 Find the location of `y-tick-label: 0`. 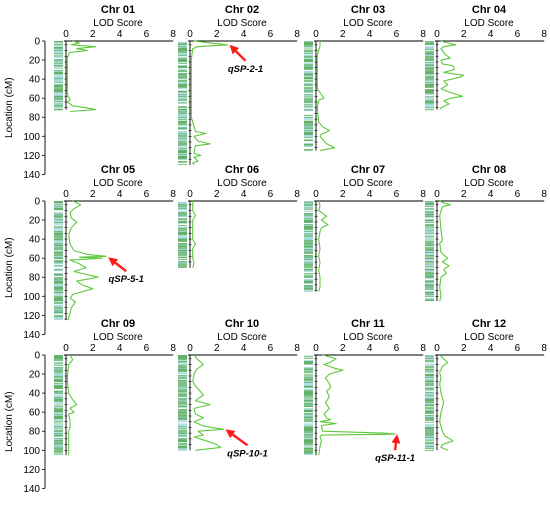

y-tick-label: 0 is located at coordinates (37, 202).